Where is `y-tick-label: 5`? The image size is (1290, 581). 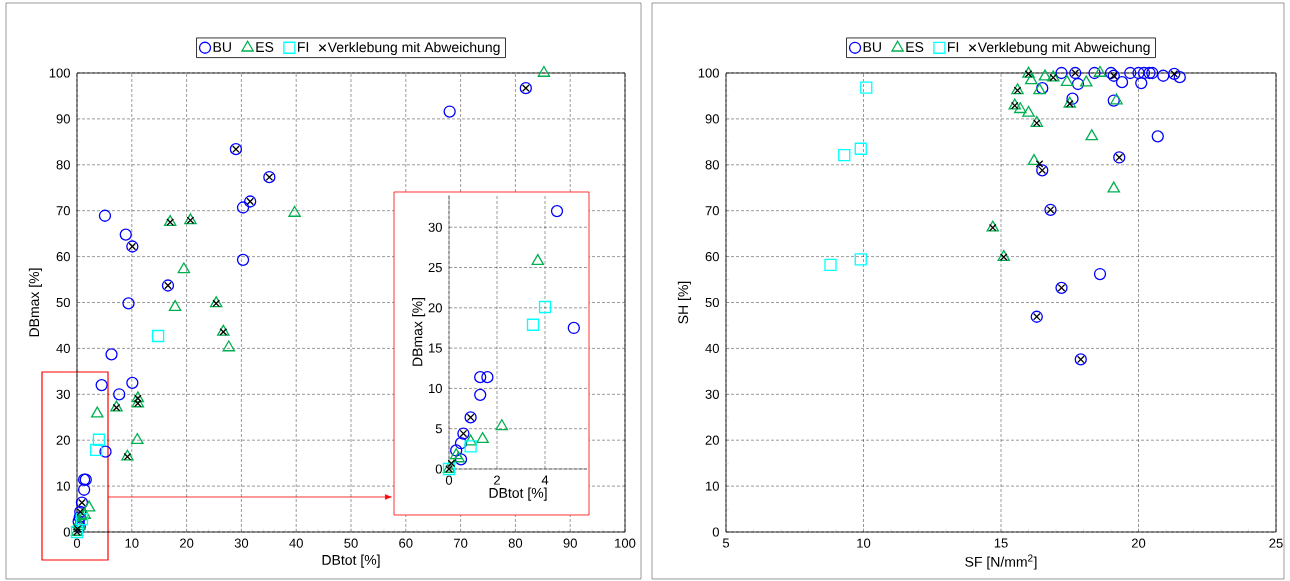 y-tick-label: 5 is located at coordinates (438, 429).